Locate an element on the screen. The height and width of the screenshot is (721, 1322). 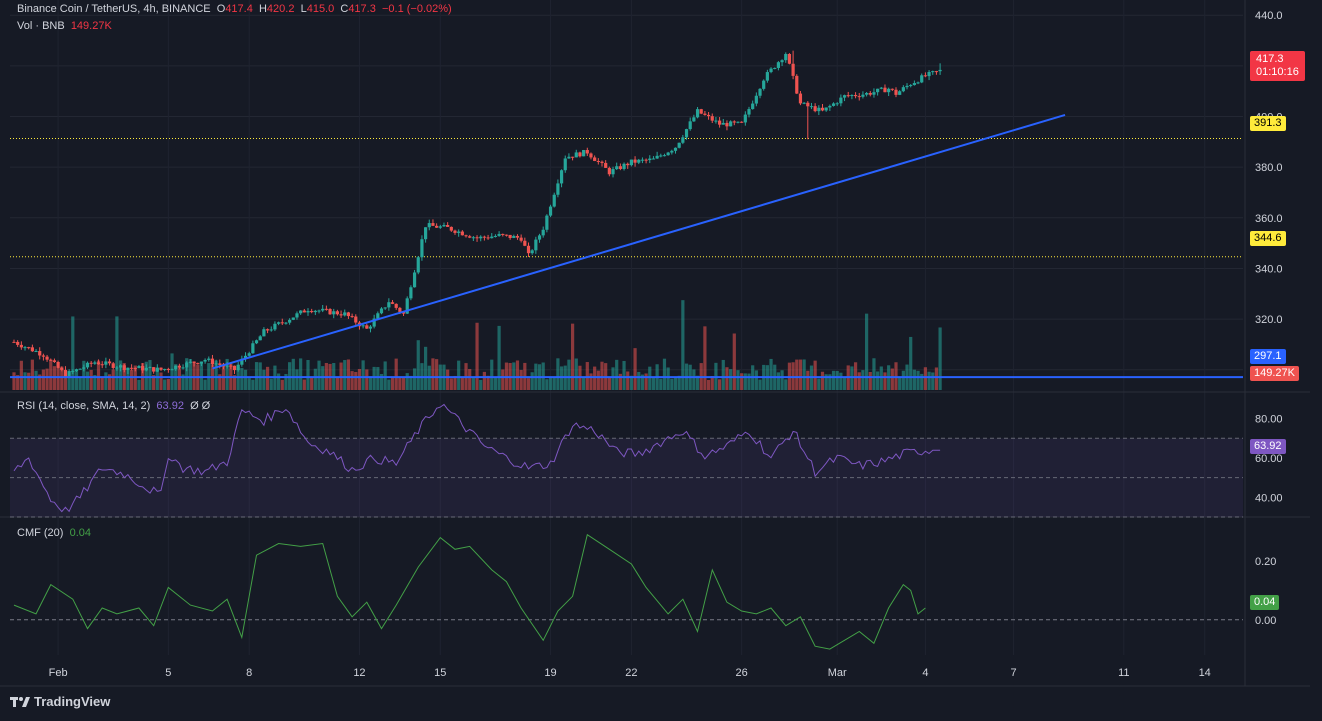
rsi-legend: RSI (14, close, SMA, 14, 2) 63.92 Ø Ø is located at coordinates (113, 406).